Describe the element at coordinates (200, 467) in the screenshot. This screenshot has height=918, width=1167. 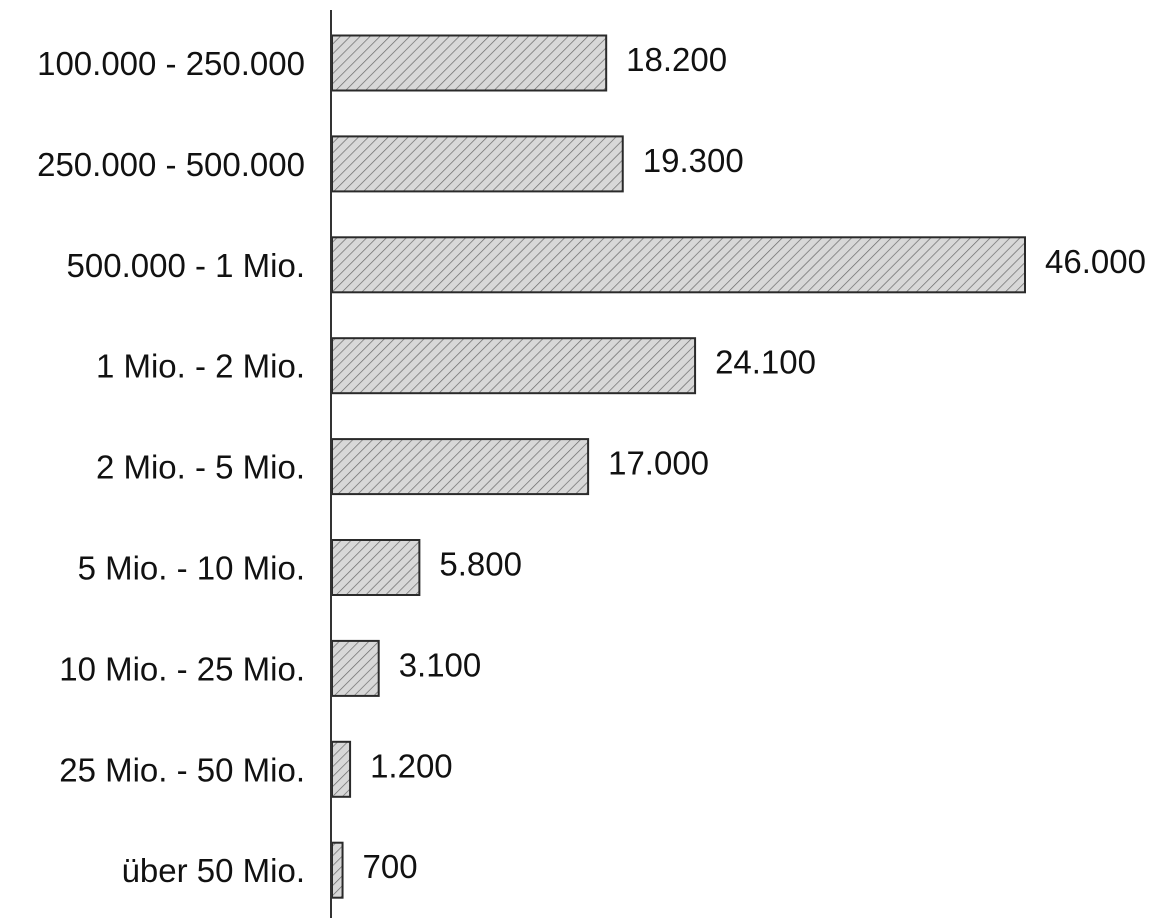
I see `category-label: 2 Mio. - 5 Mio.` at that location.